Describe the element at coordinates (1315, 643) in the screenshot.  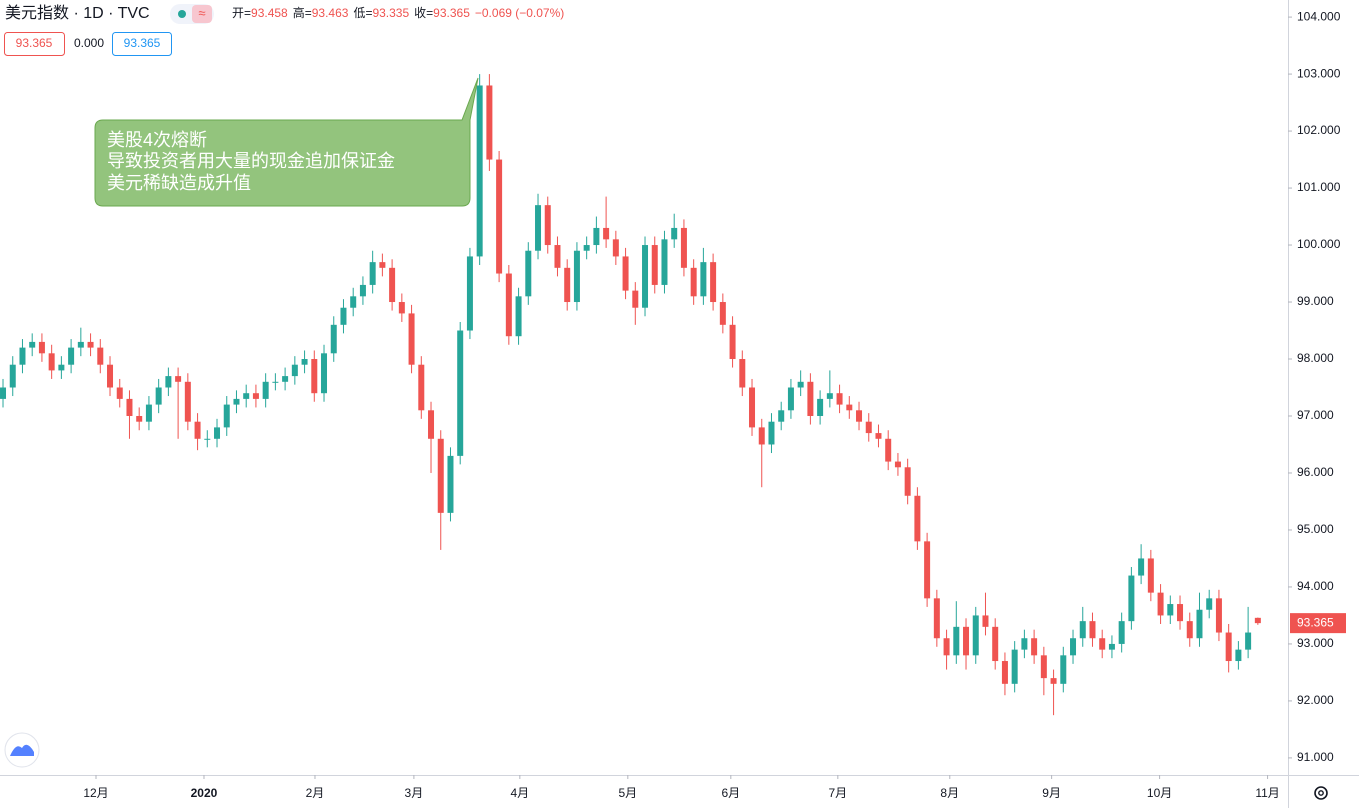
I see `y-tick-label: 93.000` at that location.